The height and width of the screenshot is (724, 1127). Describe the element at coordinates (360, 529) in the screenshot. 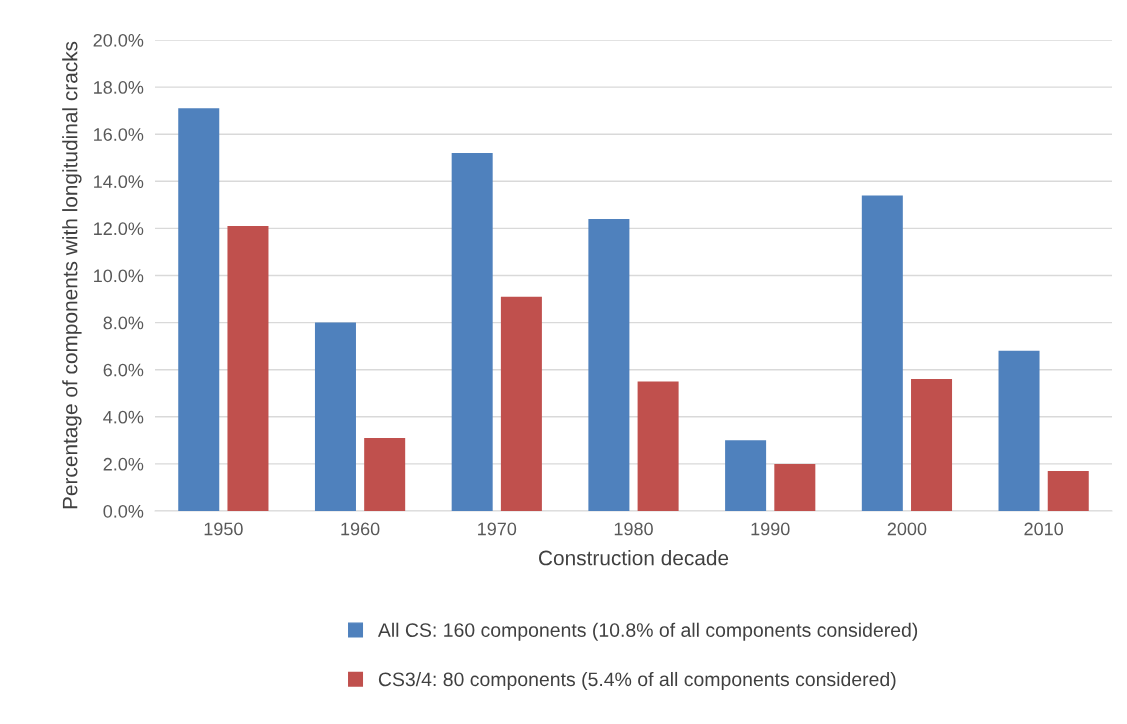

I see `x-tick-label: 1960` at that location.